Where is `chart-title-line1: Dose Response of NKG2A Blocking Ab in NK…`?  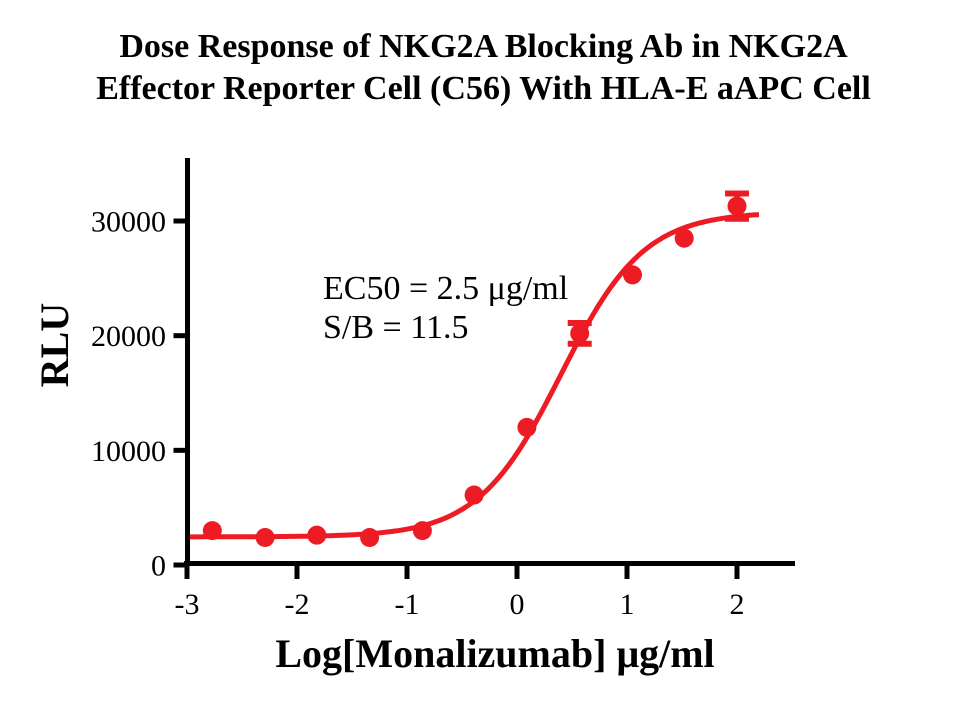 chart-title-line1: Dose Response of NKG2A Blocking Ab in NK… is located at coordinates (483, 46).